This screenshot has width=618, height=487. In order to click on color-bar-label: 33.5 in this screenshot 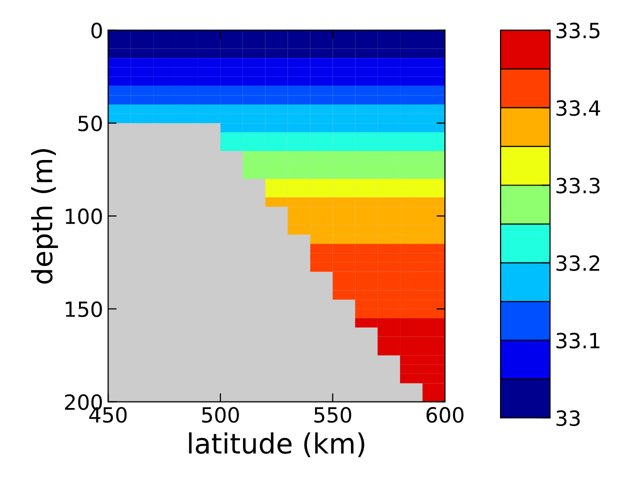, I will do `click(578, 30)`.